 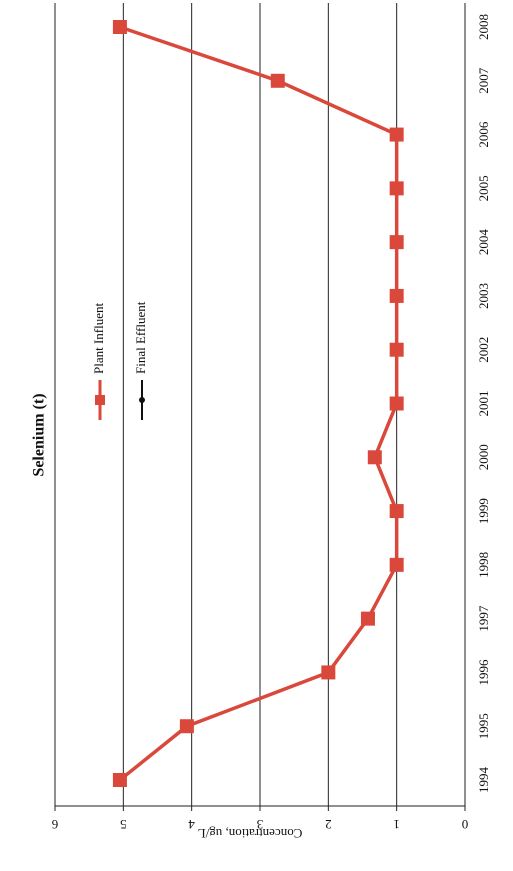 I want to click on chart-title: Selenium (t), so click(x=39, y=434).